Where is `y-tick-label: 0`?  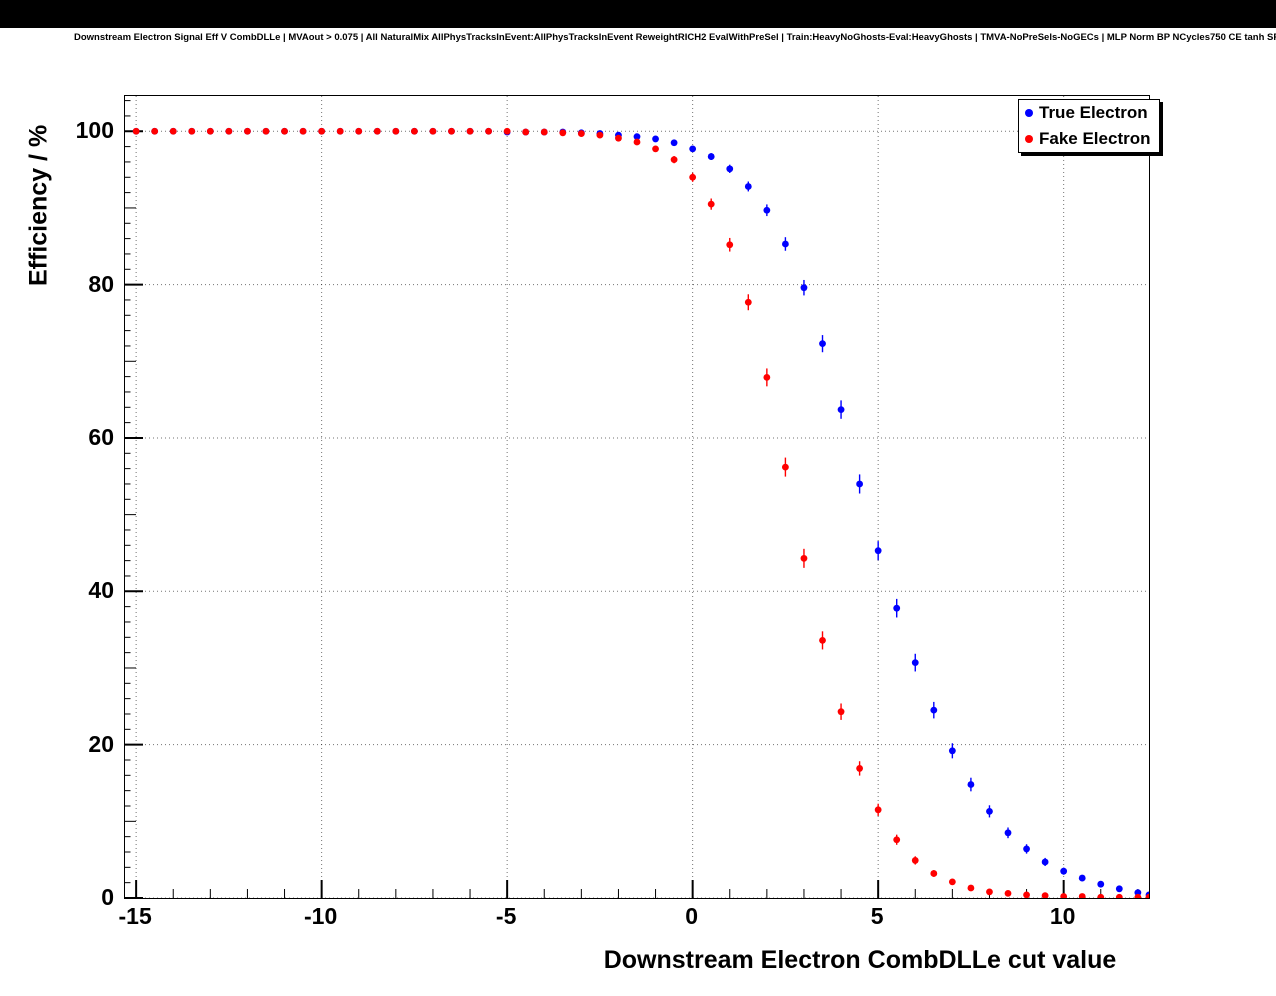 y-tick-label: 0 is located at coordinates (107, 897).